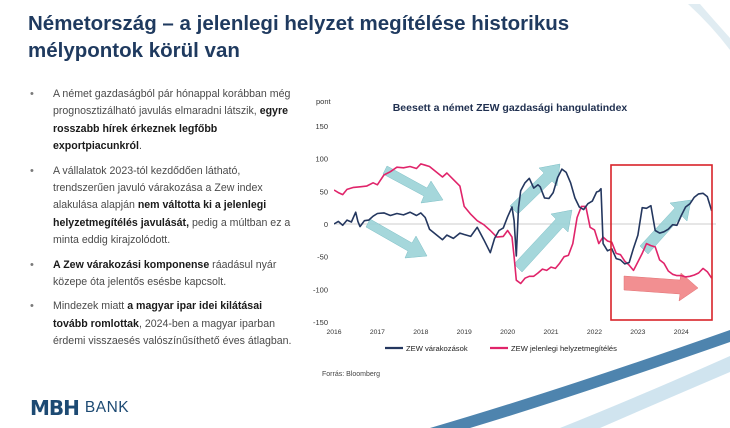 This screenshot has height=428, width=730. What do you see at coordinates (681, 332) in the screenshot?
I see `x-tick-label: 2024` at bounding box center [681, 332].